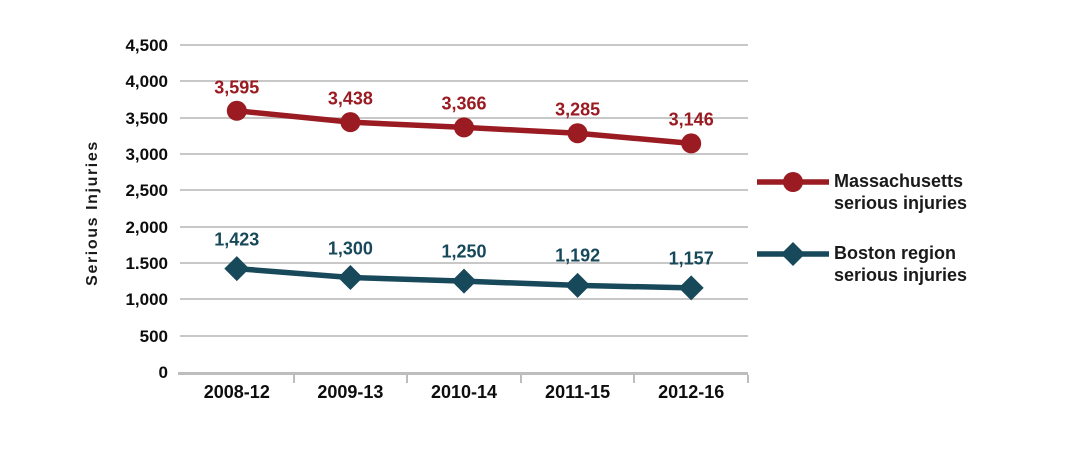  Describe the element at coordinates (691, 119) in the screenshot. I see `data-point-label: 3,146` at that location.